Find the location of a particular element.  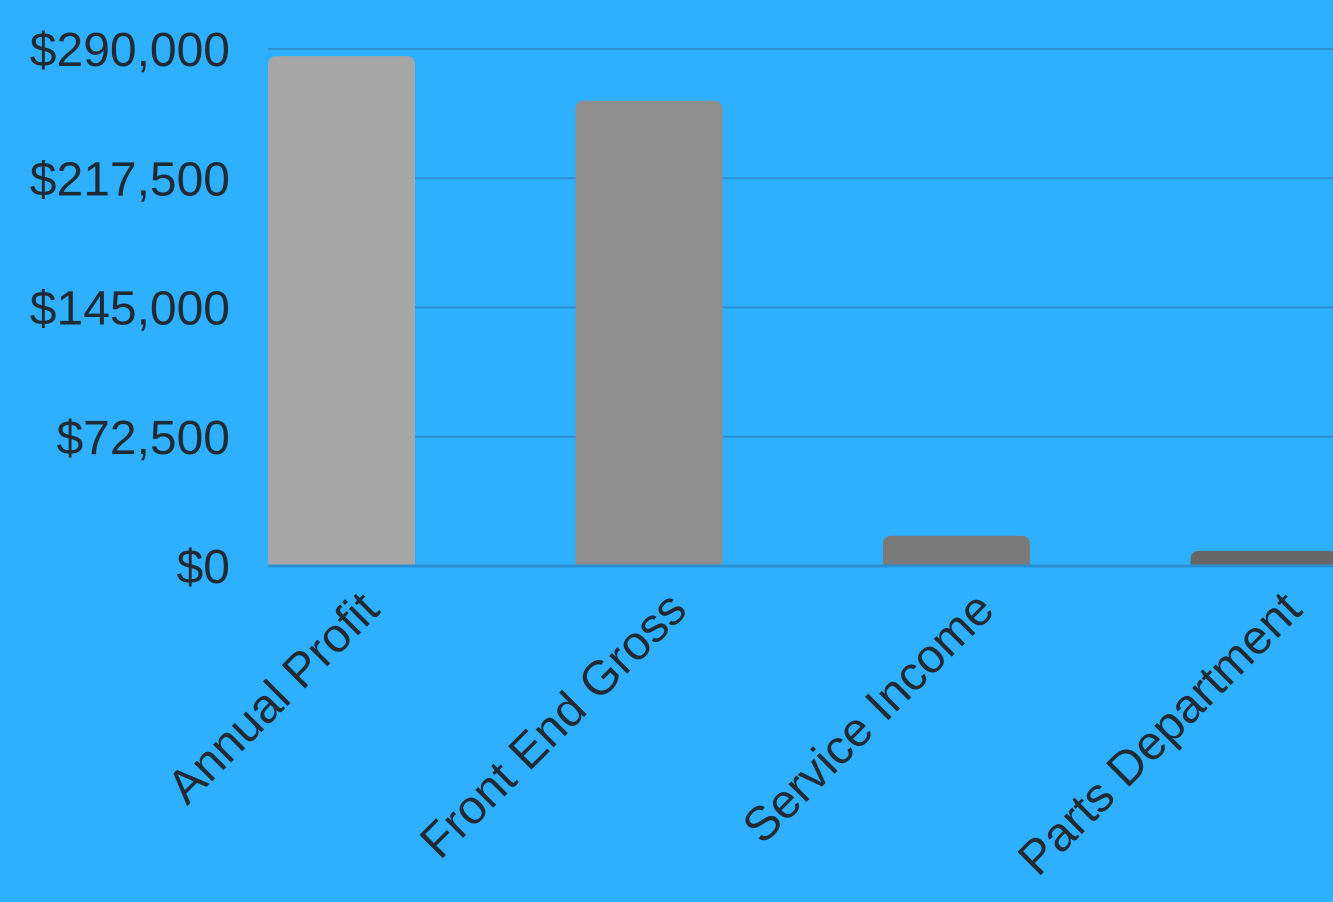

y-tick-label: $145,000 is located at coordinates (130, 309).